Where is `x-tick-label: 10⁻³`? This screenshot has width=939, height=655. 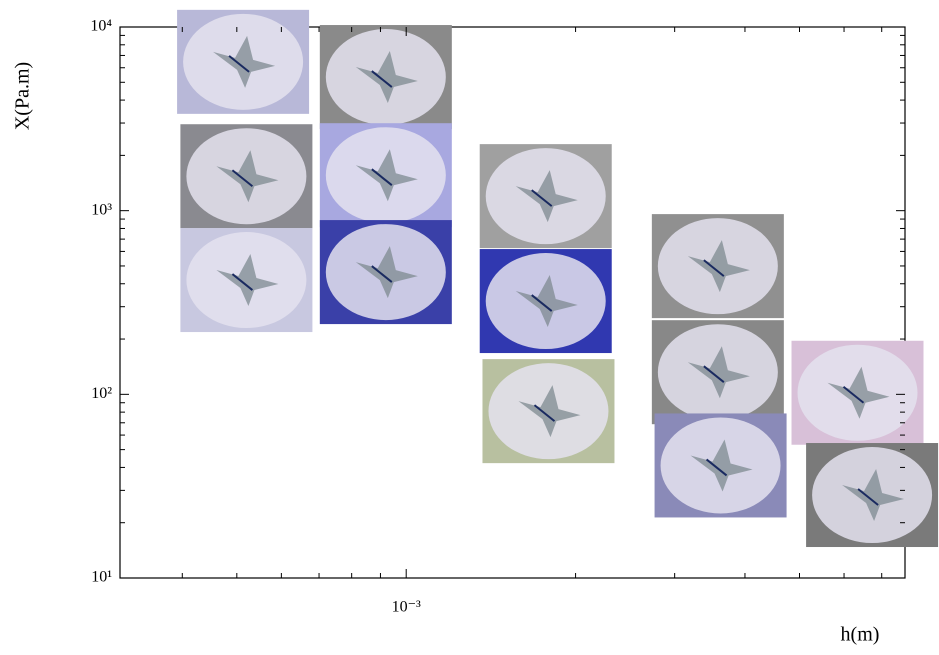
x-tick-label: 10⁻³ is located at coordinates (406, 607).